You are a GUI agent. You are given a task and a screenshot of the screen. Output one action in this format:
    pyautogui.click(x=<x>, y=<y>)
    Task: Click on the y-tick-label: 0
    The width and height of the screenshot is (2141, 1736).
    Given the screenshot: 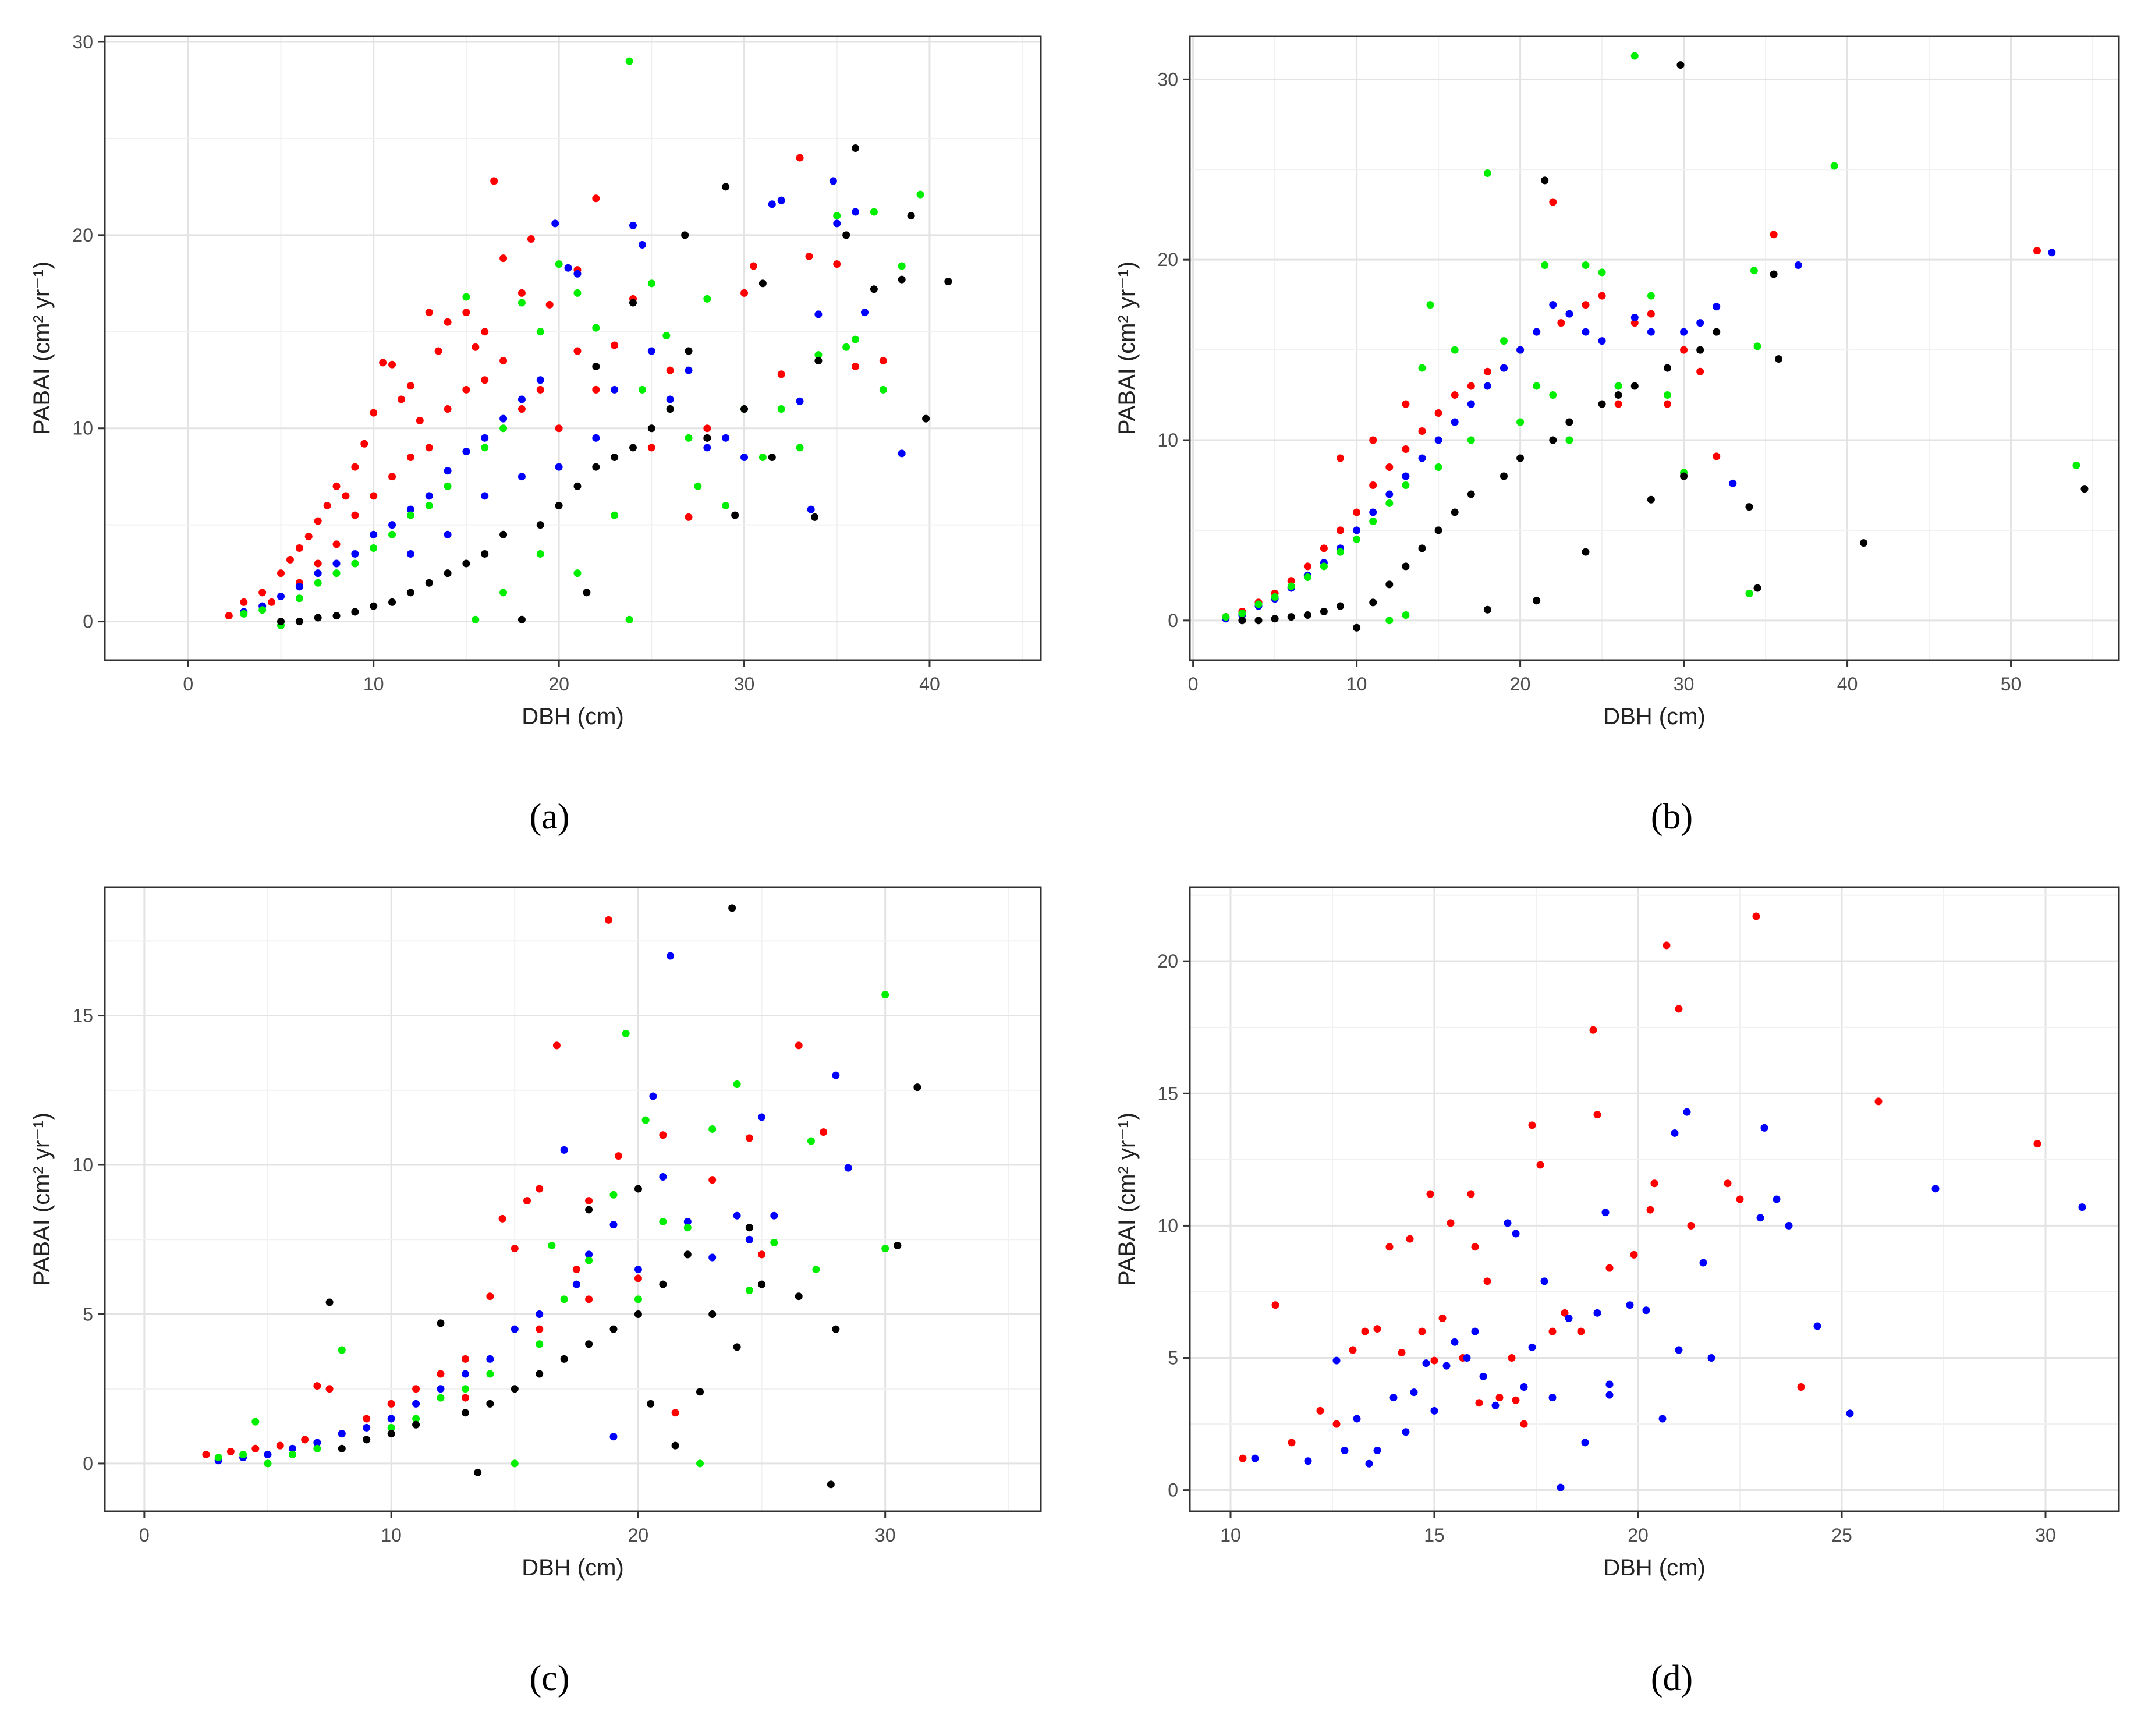 What is the action you would take?
    pyautogui.click(x=88, y=621)
    